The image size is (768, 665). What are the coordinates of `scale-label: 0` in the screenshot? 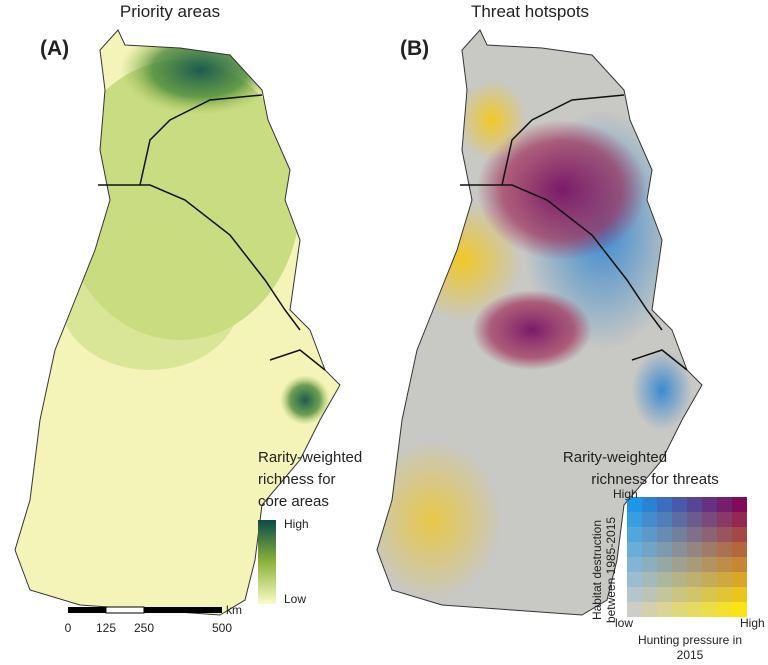 It's located at (68, 628).